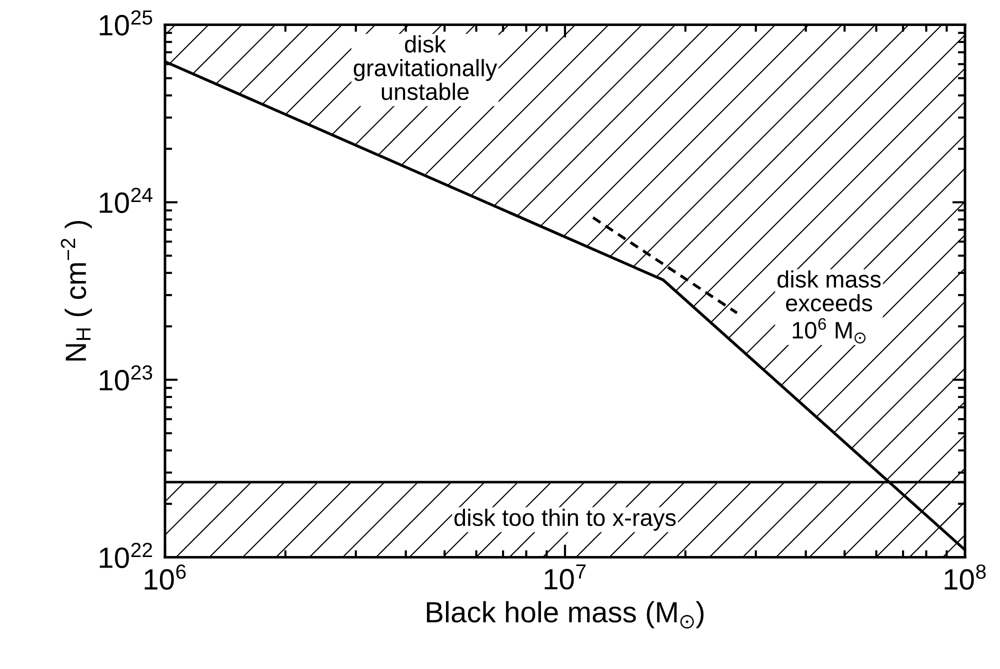  I want to click on x-tick-label: 10$^{8}$, so click(965, 577).